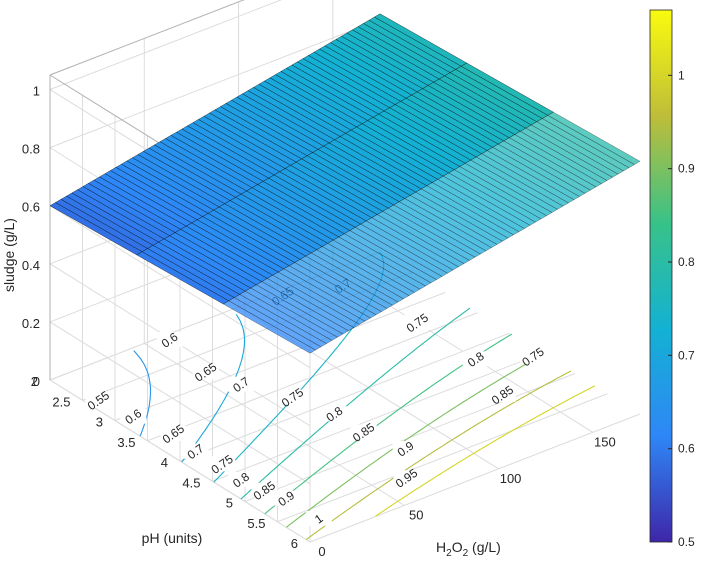 Image resolution: width=724 pixels, height=568 pixels. What do you see at coordinates (468, 549) in the screenshot?
I see `x-axis-label: H2O2 (g/L)` at bounding box center [468, 549].